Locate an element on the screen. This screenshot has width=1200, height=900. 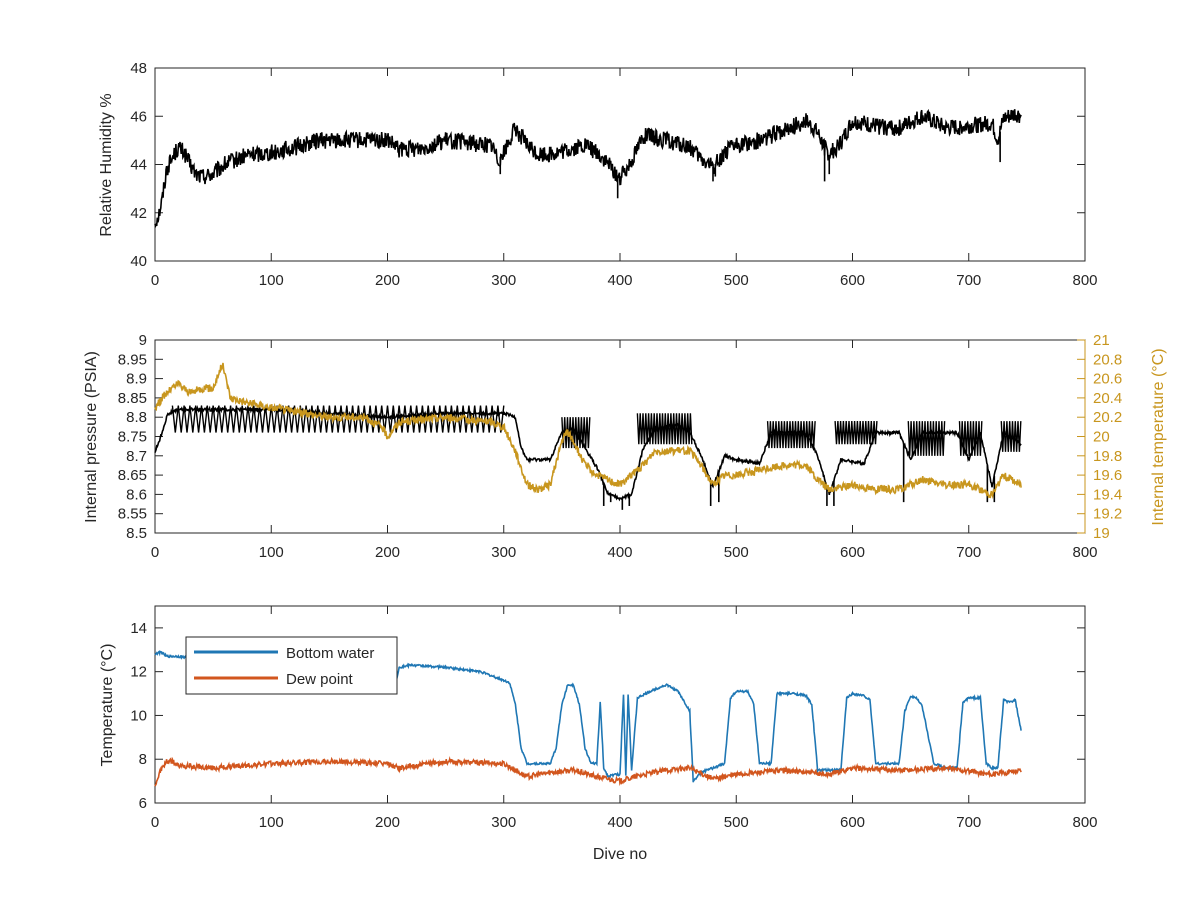
y-tick-label: 12 is located at coordinates (138, 672).